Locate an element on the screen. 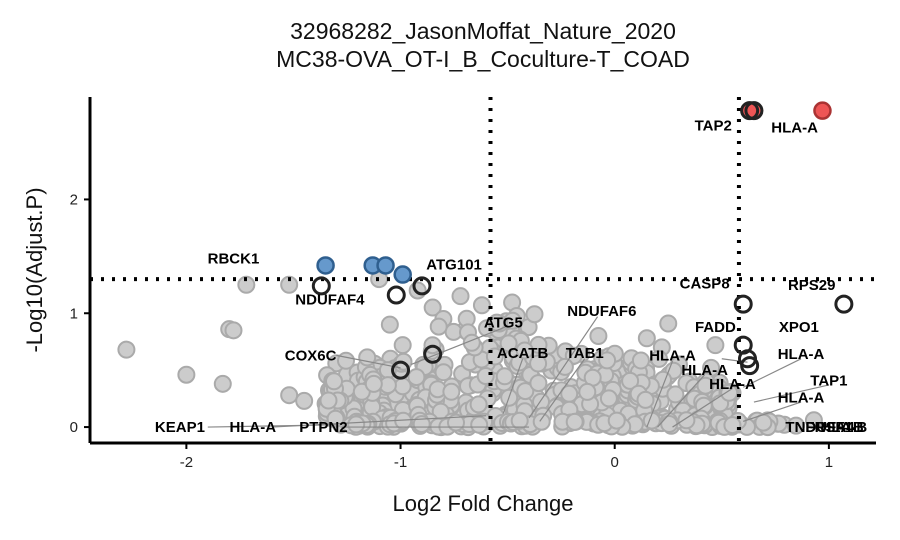  y-tick-label: 1 is located at coordinates (74, 313).